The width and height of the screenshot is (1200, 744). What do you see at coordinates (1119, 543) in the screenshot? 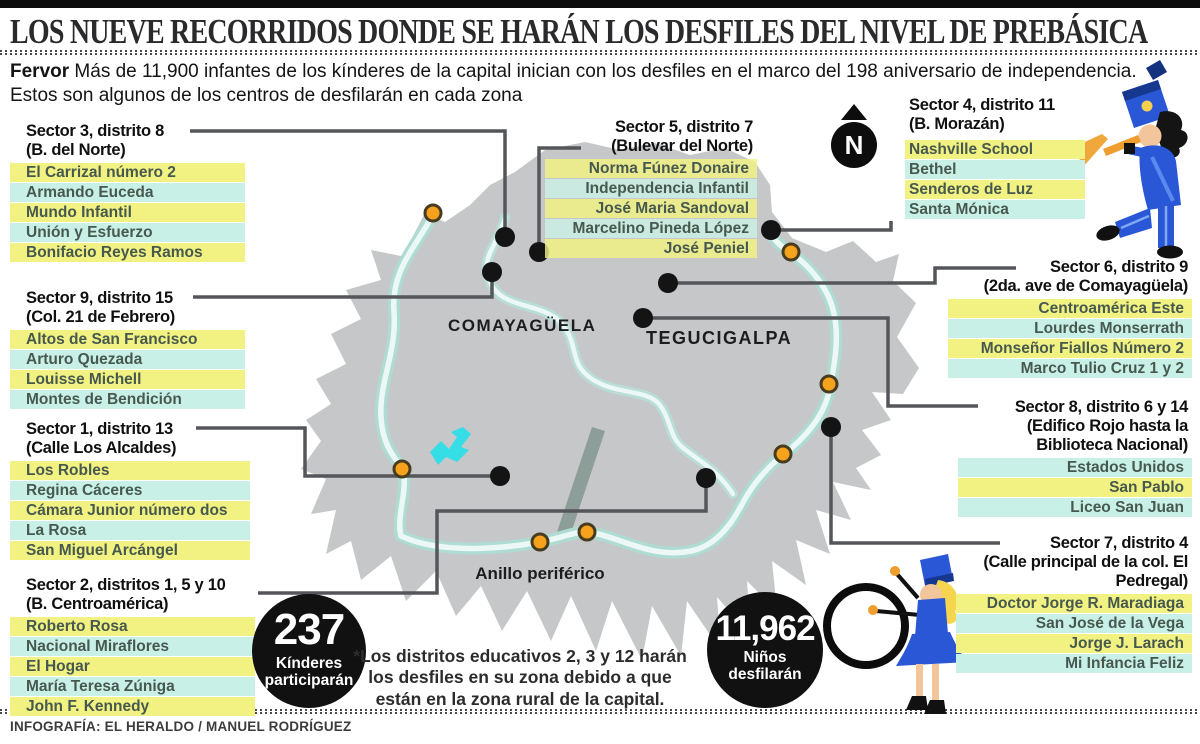
I see `sector-title: Sector 7, distrito 4` at bounding box center [1119, 543].